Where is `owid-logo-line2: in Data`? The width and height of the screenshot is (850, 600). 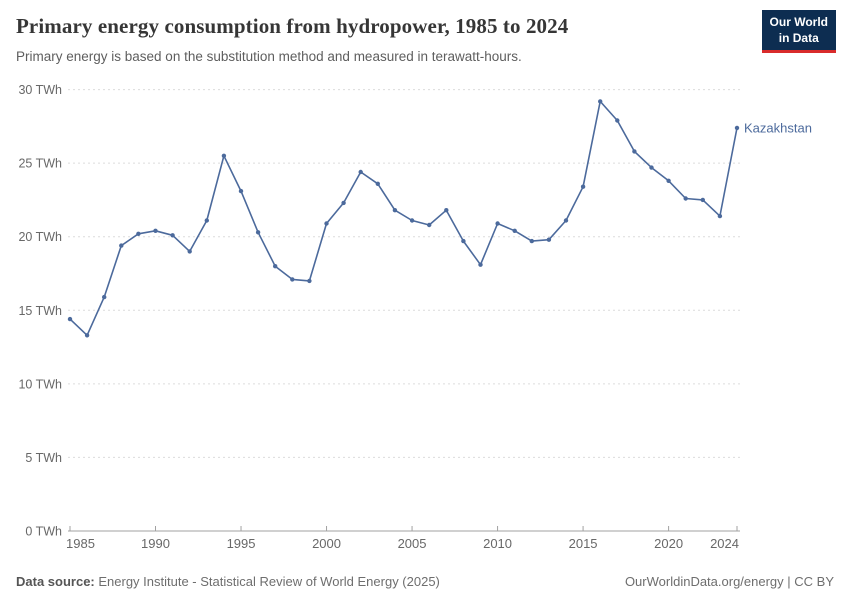
owid-logo-line2: in Data is located at coordinates (798, 37).